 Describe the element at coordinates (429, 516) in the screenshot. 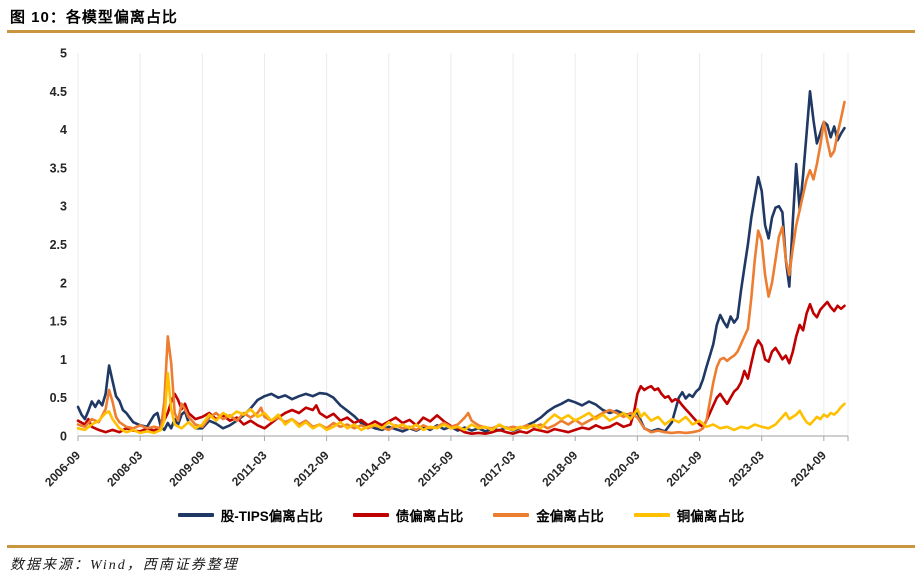

I see `legend-label: 债偏离占比` at that location.